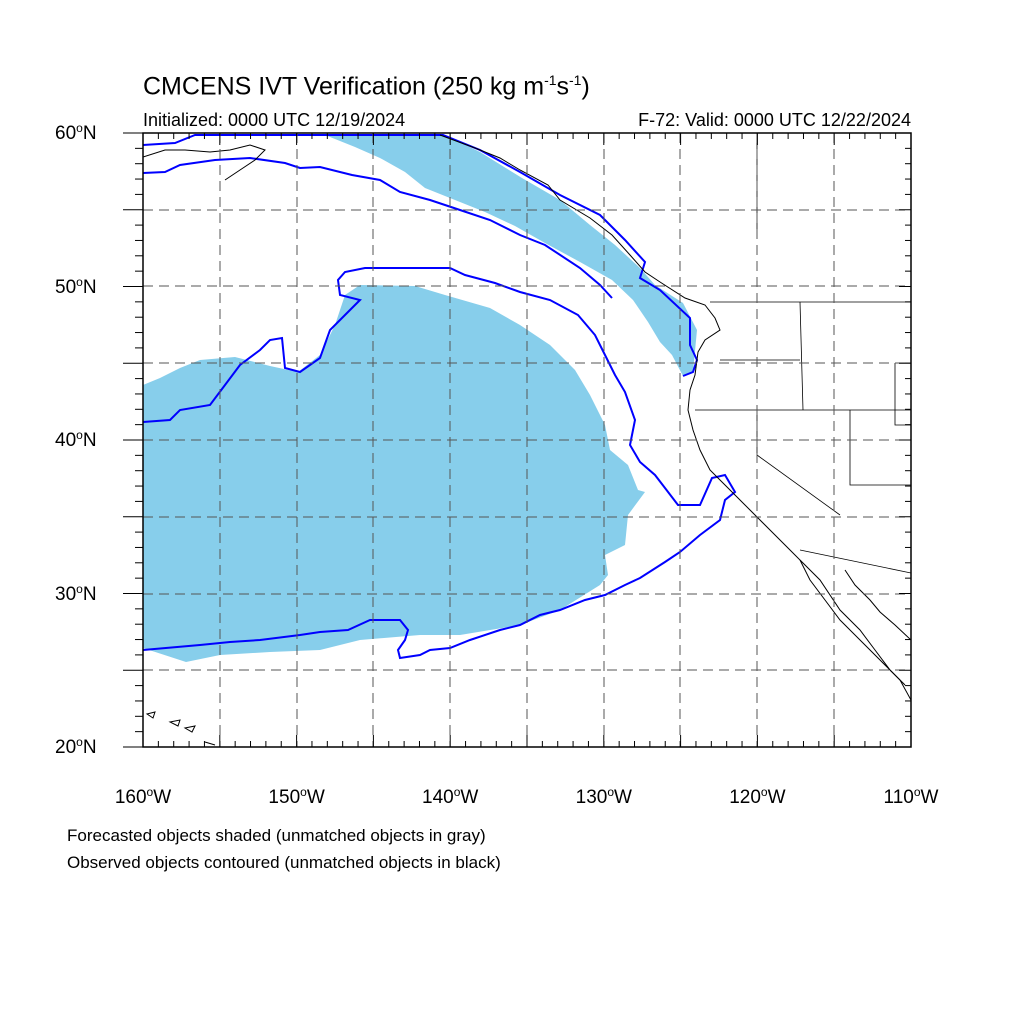 This screenshot has width=1024, height=1024. I want to click on lat-label: 20oN, so click(76, 747).